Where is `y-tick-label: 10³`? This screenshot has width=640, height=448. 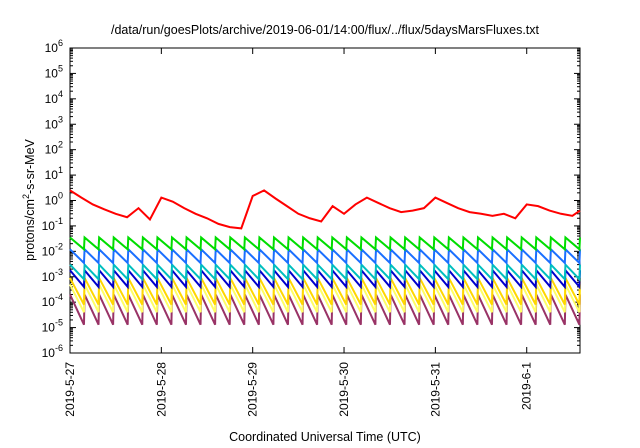 y-tick-label: 10³ is located at coordinates (54, 122).